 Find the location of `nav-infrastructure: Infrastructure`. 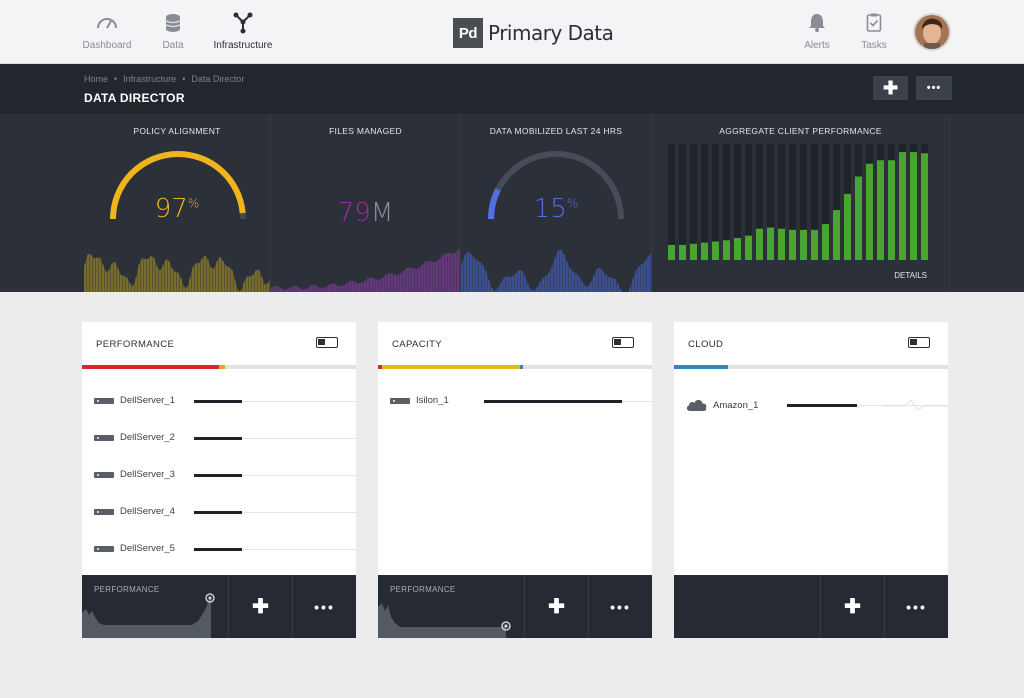

nav-infrastructure: Infrastructure is located at coordinates (243, 31).